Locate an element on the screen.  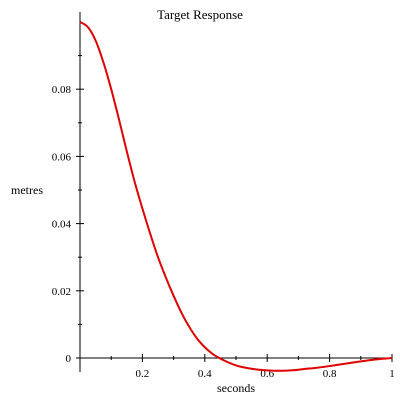
y-axis-label: metres is located at coordinates (27, 190).